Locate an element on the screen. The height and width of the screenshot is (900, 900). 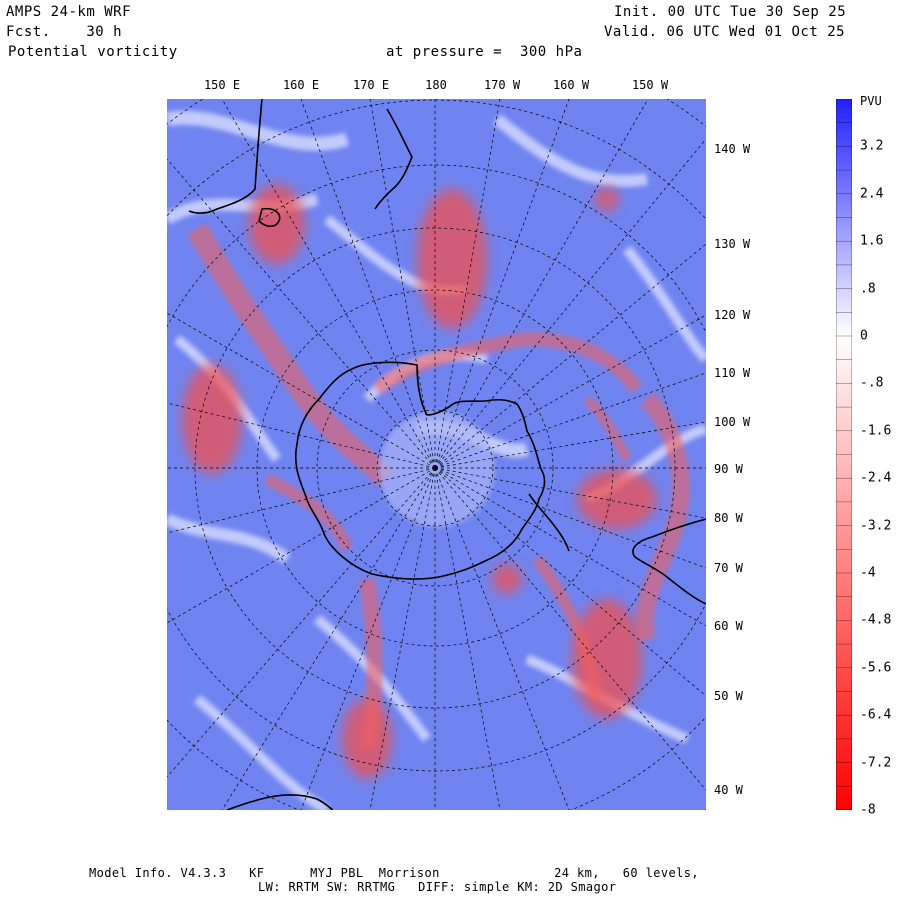
colorbar-ticks is located at coordinates (844, 454).